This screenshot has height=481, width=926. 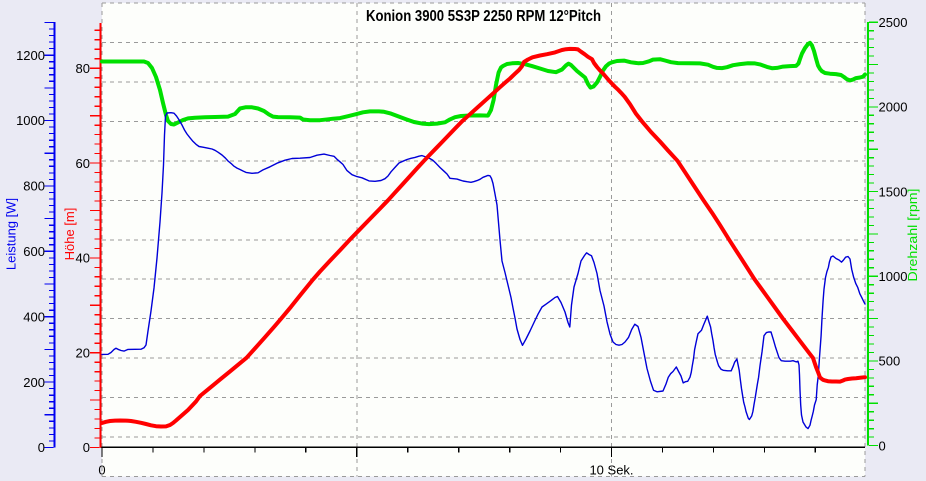 I want to click on svg-text: 600, so click(x=34, y=251).